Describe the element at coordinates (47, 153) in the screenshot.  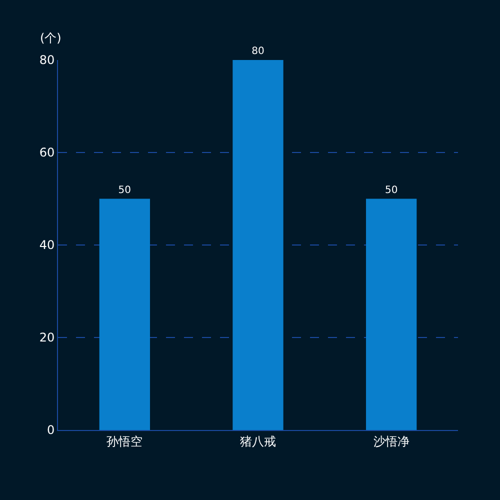
I see `y-tick-label: 60` at that location.